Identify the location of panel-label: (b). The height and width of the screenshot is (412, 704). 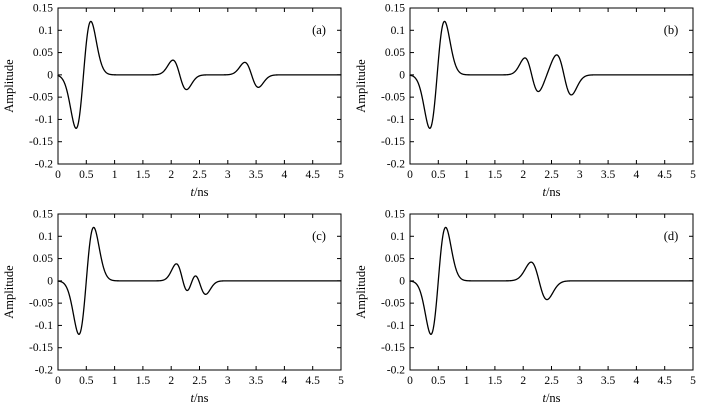
(671, 30).